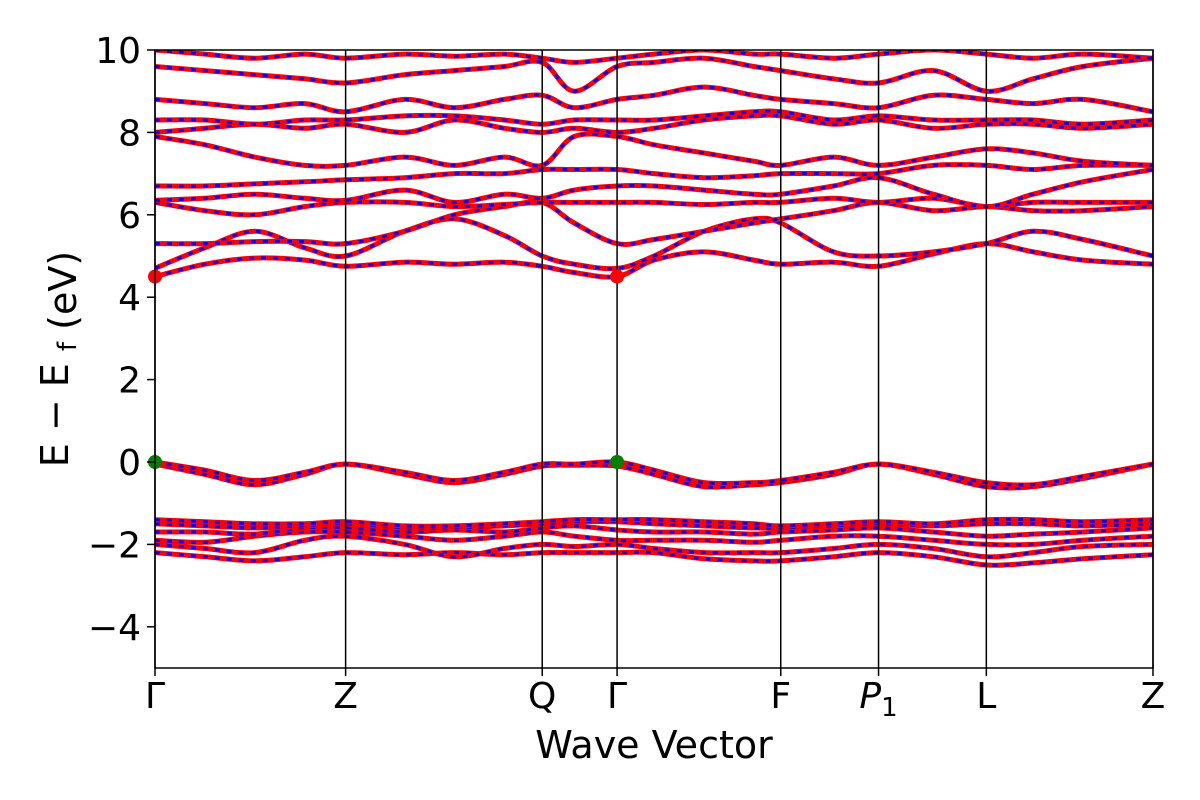 Image resolution: width=1200 pixels, height=800 pixels. I want to click on x-tick-label-4: F, so click(780, 696).